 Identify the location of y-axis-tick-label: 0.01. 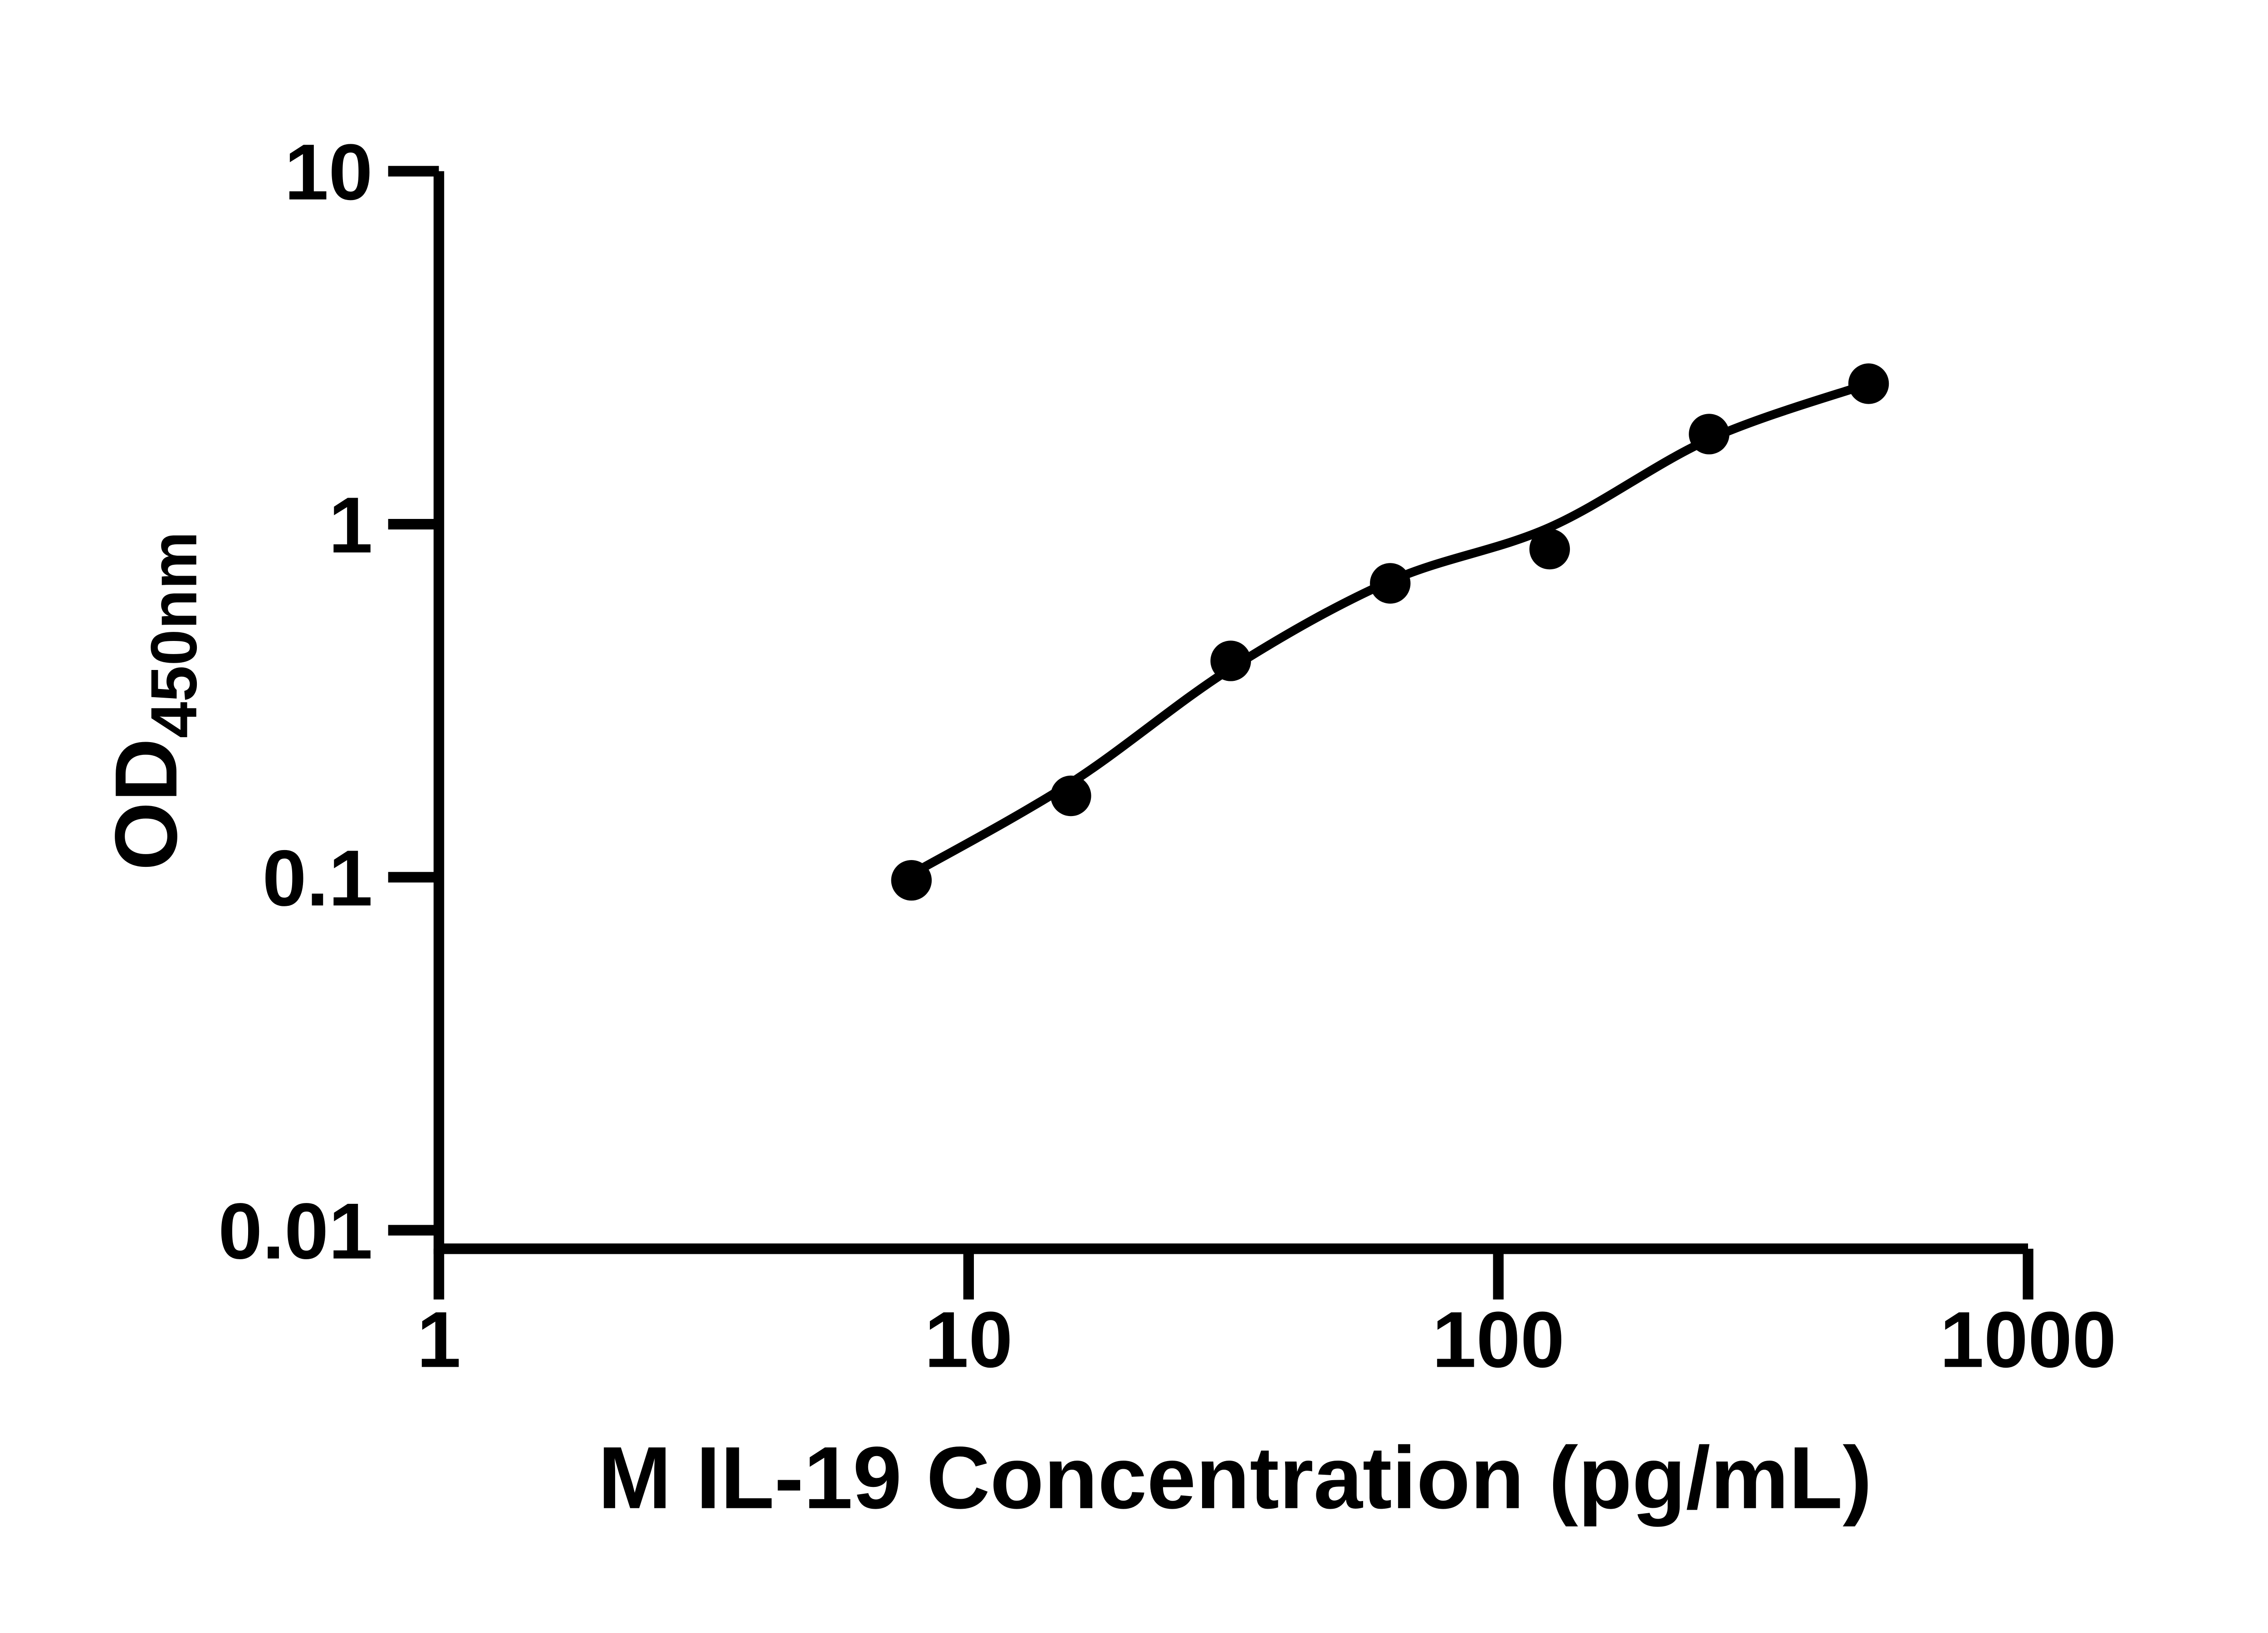
(296, 1231).